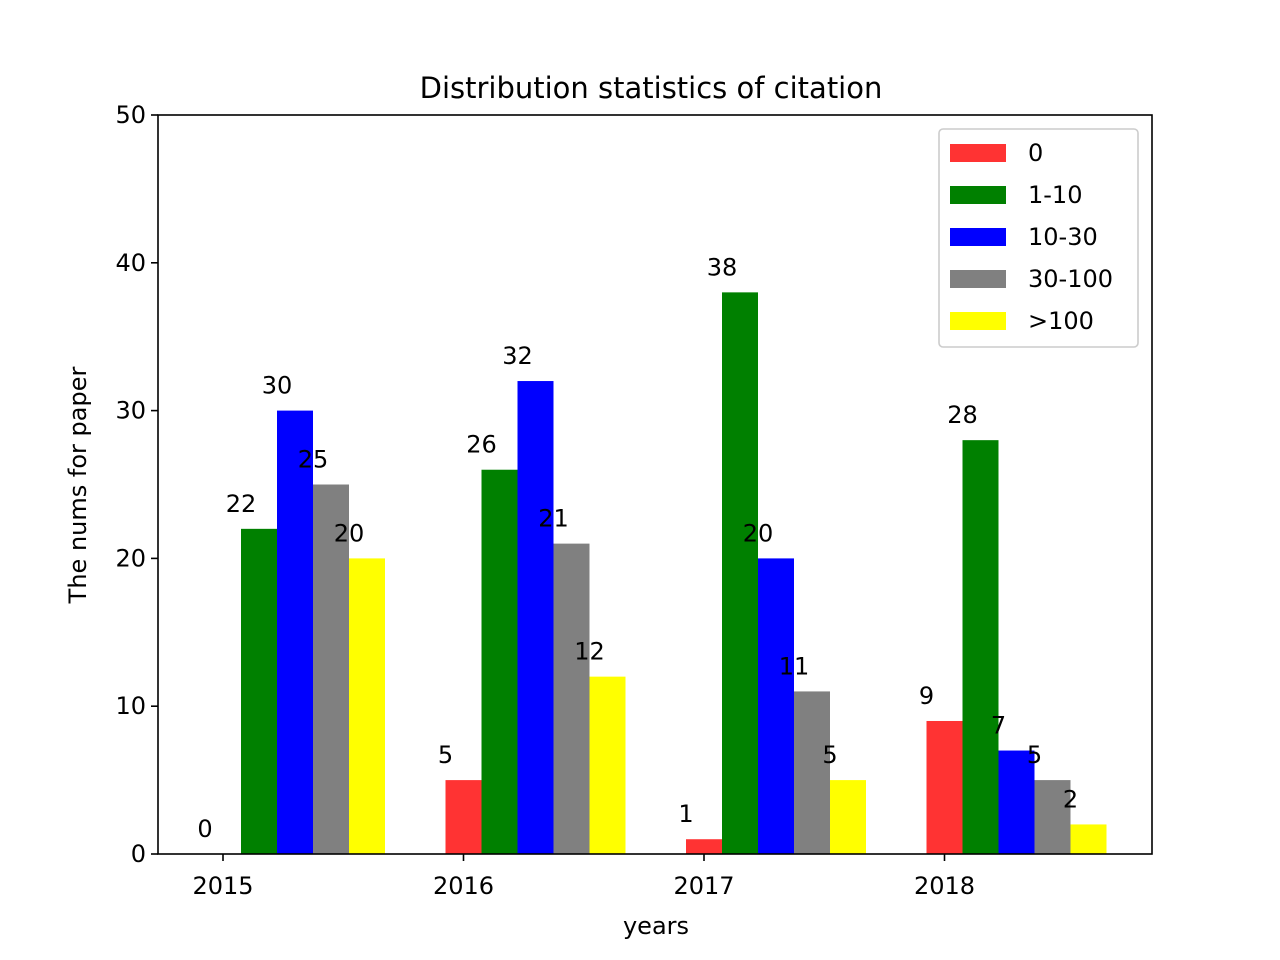  What do you see at coordinates (204, 829) in the screenshot?
I see `bar-value-label: 0` at bounding box center [204, 829].